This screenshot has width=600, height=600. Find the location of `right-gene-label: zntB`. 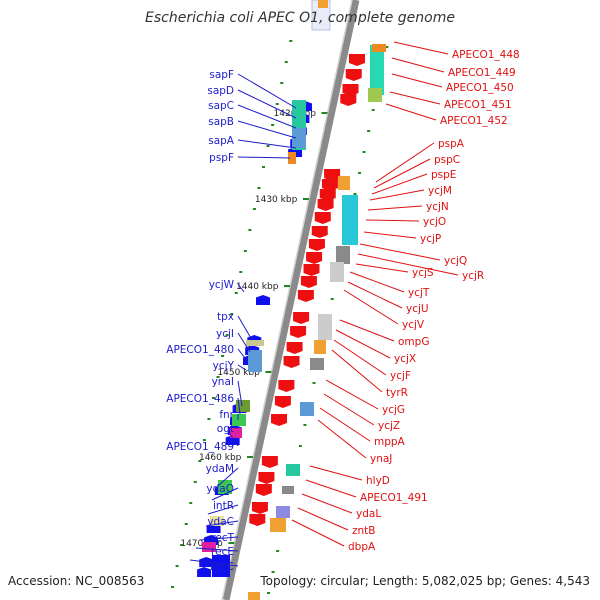

right-gene-label: zntB is located at coordinates (364, 531).